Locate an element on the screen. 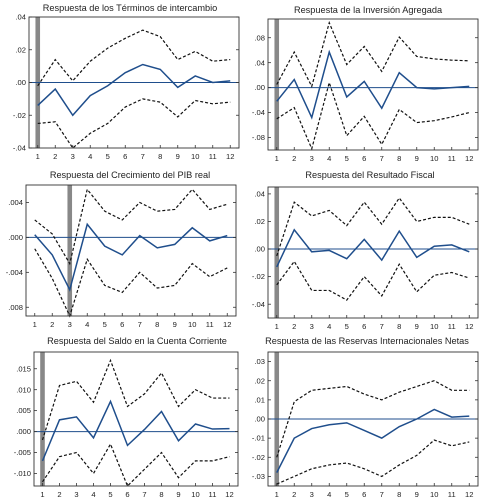 The width and height of the screenshot is (480, 502). y-tick-label: .01 is located at coordinates (259, 399).